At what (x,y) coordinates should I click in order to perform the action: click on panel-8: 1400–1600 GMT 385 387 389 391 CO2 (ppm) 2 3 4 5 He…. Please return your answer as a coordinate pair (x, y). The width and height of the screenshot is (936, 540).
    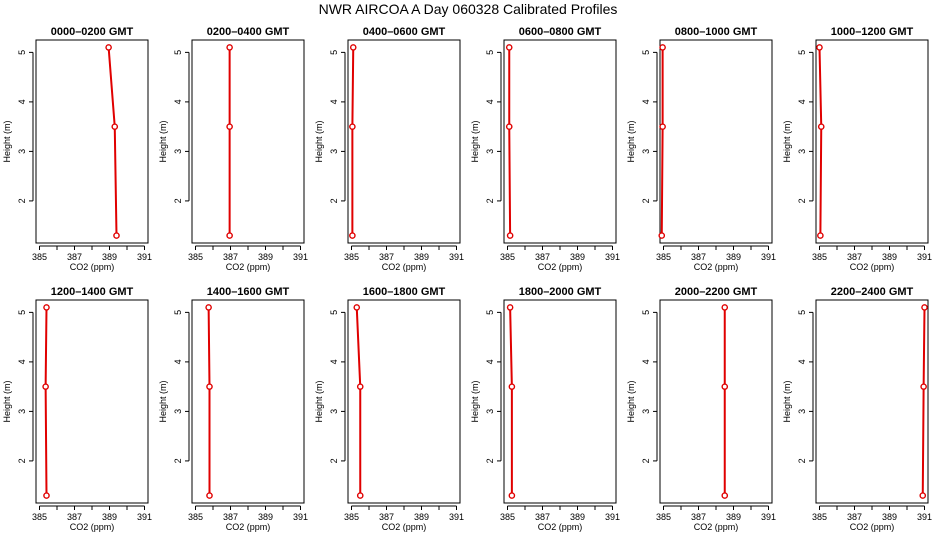
    Looking at the image, I should click on (233, 409).